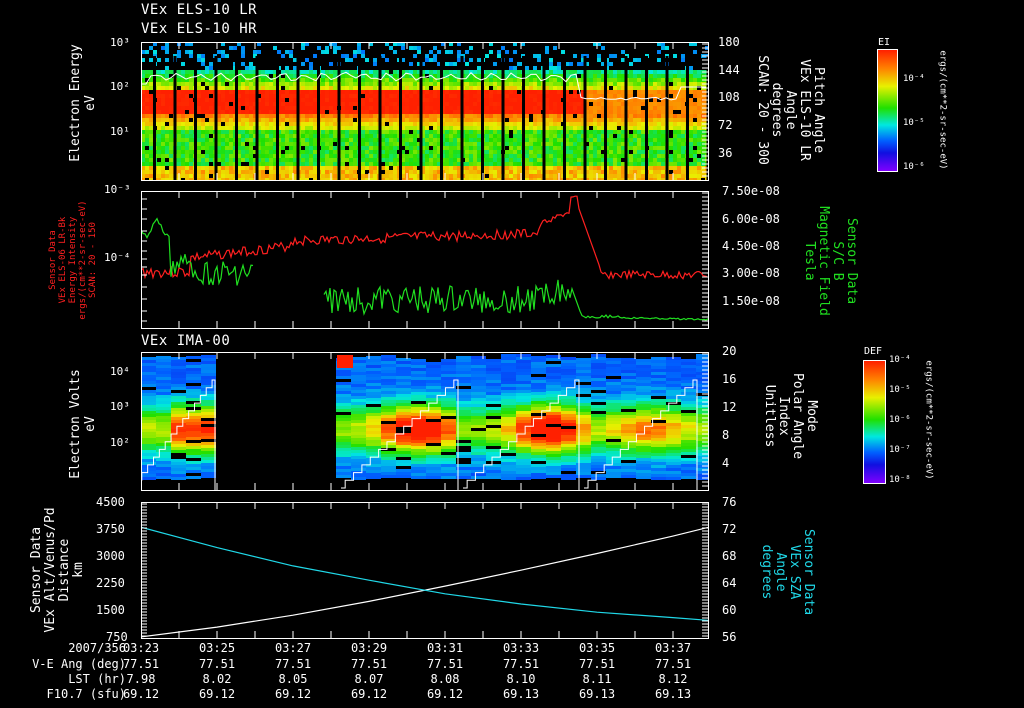  I want to click on intensity-ytick-r-5: 1.50e-08, so click(751, 301).